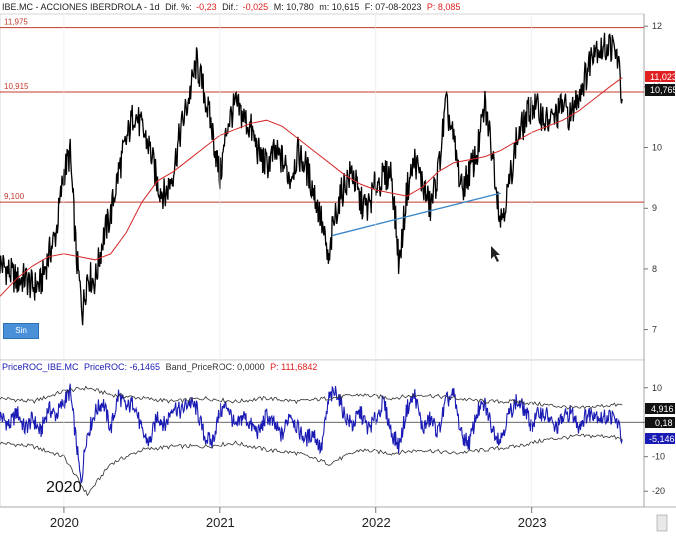  What do you see at coordinates (21, 336) in the screenshot?
I see `orders-button: Sin órdenes` at bounding box center [21, 336].